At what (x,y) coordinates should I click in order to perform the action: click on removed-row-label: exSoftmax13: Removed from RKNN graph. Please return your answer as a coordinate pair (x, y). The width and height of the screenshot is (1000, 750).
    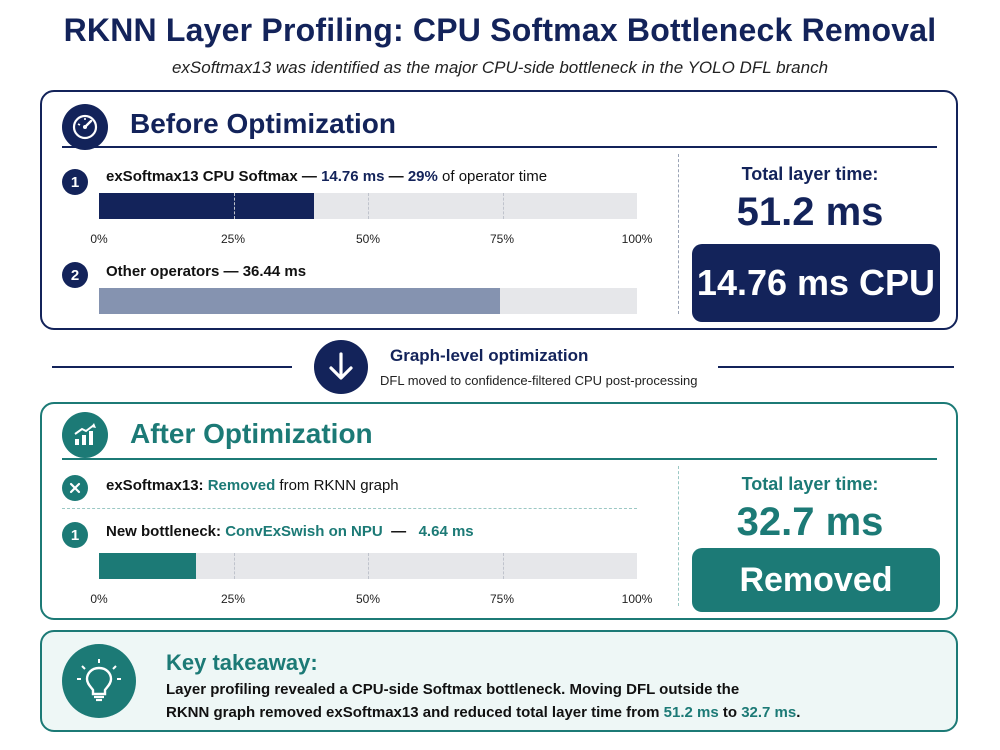
    Looking at the image, I should click on (252, 485).